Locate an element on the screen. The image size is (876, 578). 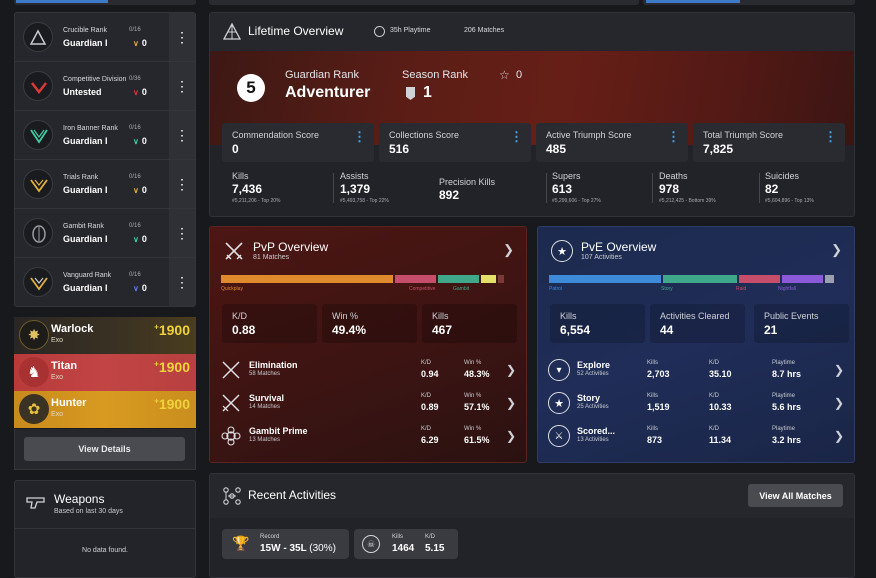
pvp-subtitle: 81 Matches is located at coordinates (271, 257).